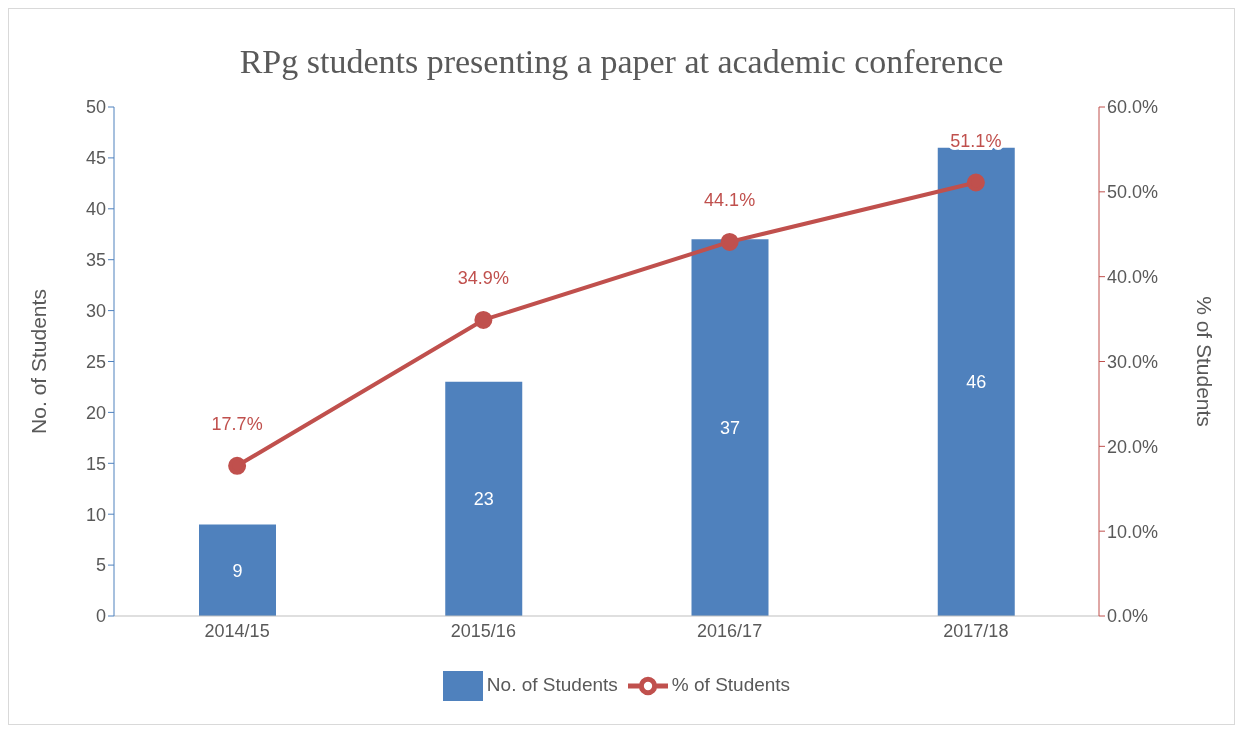 This screenshot has height=733, width=1241. I want to click on chart-title: RPg students presenting a paper at academic conference, so click(621, 62).